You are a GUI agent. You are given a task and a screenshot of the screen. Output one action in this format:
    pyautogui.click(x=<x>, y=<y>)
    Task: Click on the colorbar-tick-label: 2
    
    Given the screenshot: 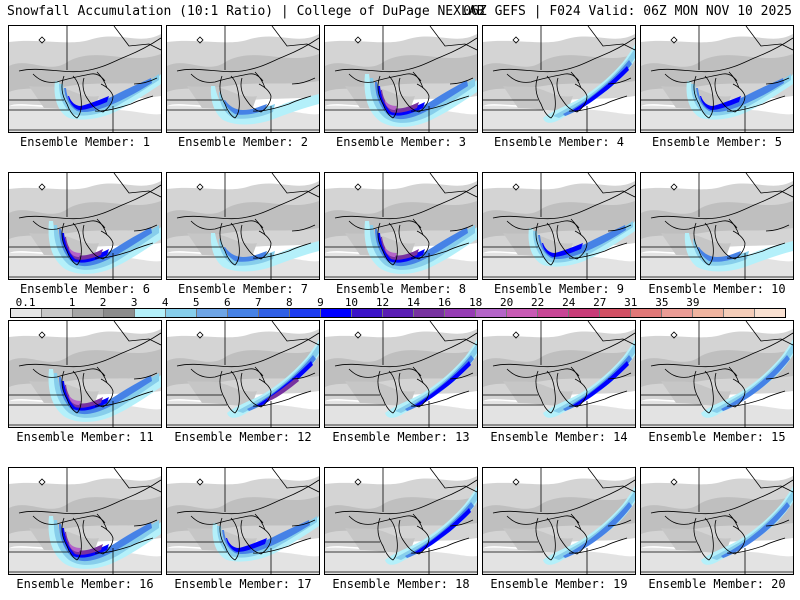 What is the action you would take?
    pyautogui.click(x=103, y=302)
    